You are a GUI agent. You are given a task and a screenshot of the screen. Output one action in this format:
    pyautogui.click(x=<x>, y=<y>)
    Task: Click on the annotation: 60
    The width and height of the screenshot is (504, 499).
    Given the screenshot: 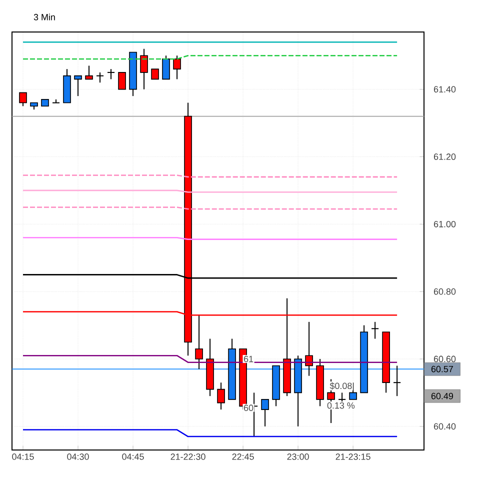 What is the action you would take?
    pyautogui.click(x=249, y=408)
    